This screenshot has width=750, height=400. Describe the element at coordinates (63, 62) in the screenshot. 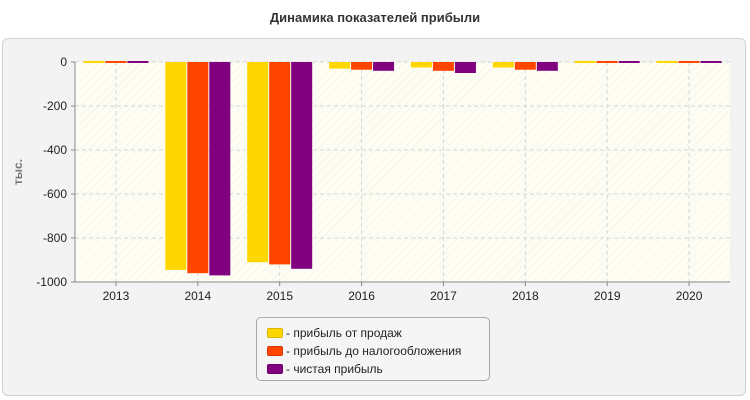

I see `y-tick-label: 0` at that location.